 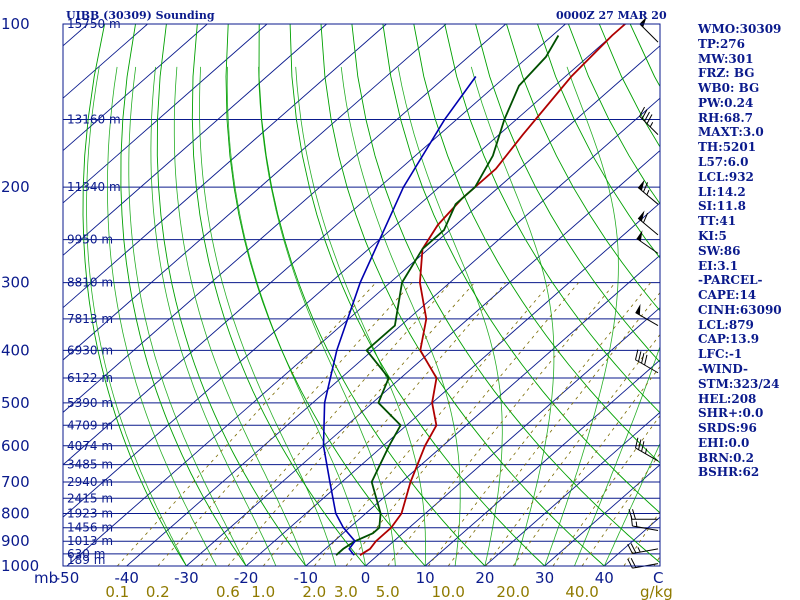 I want to click on stability-index: CINH:63090, so click(x=740, y=309).